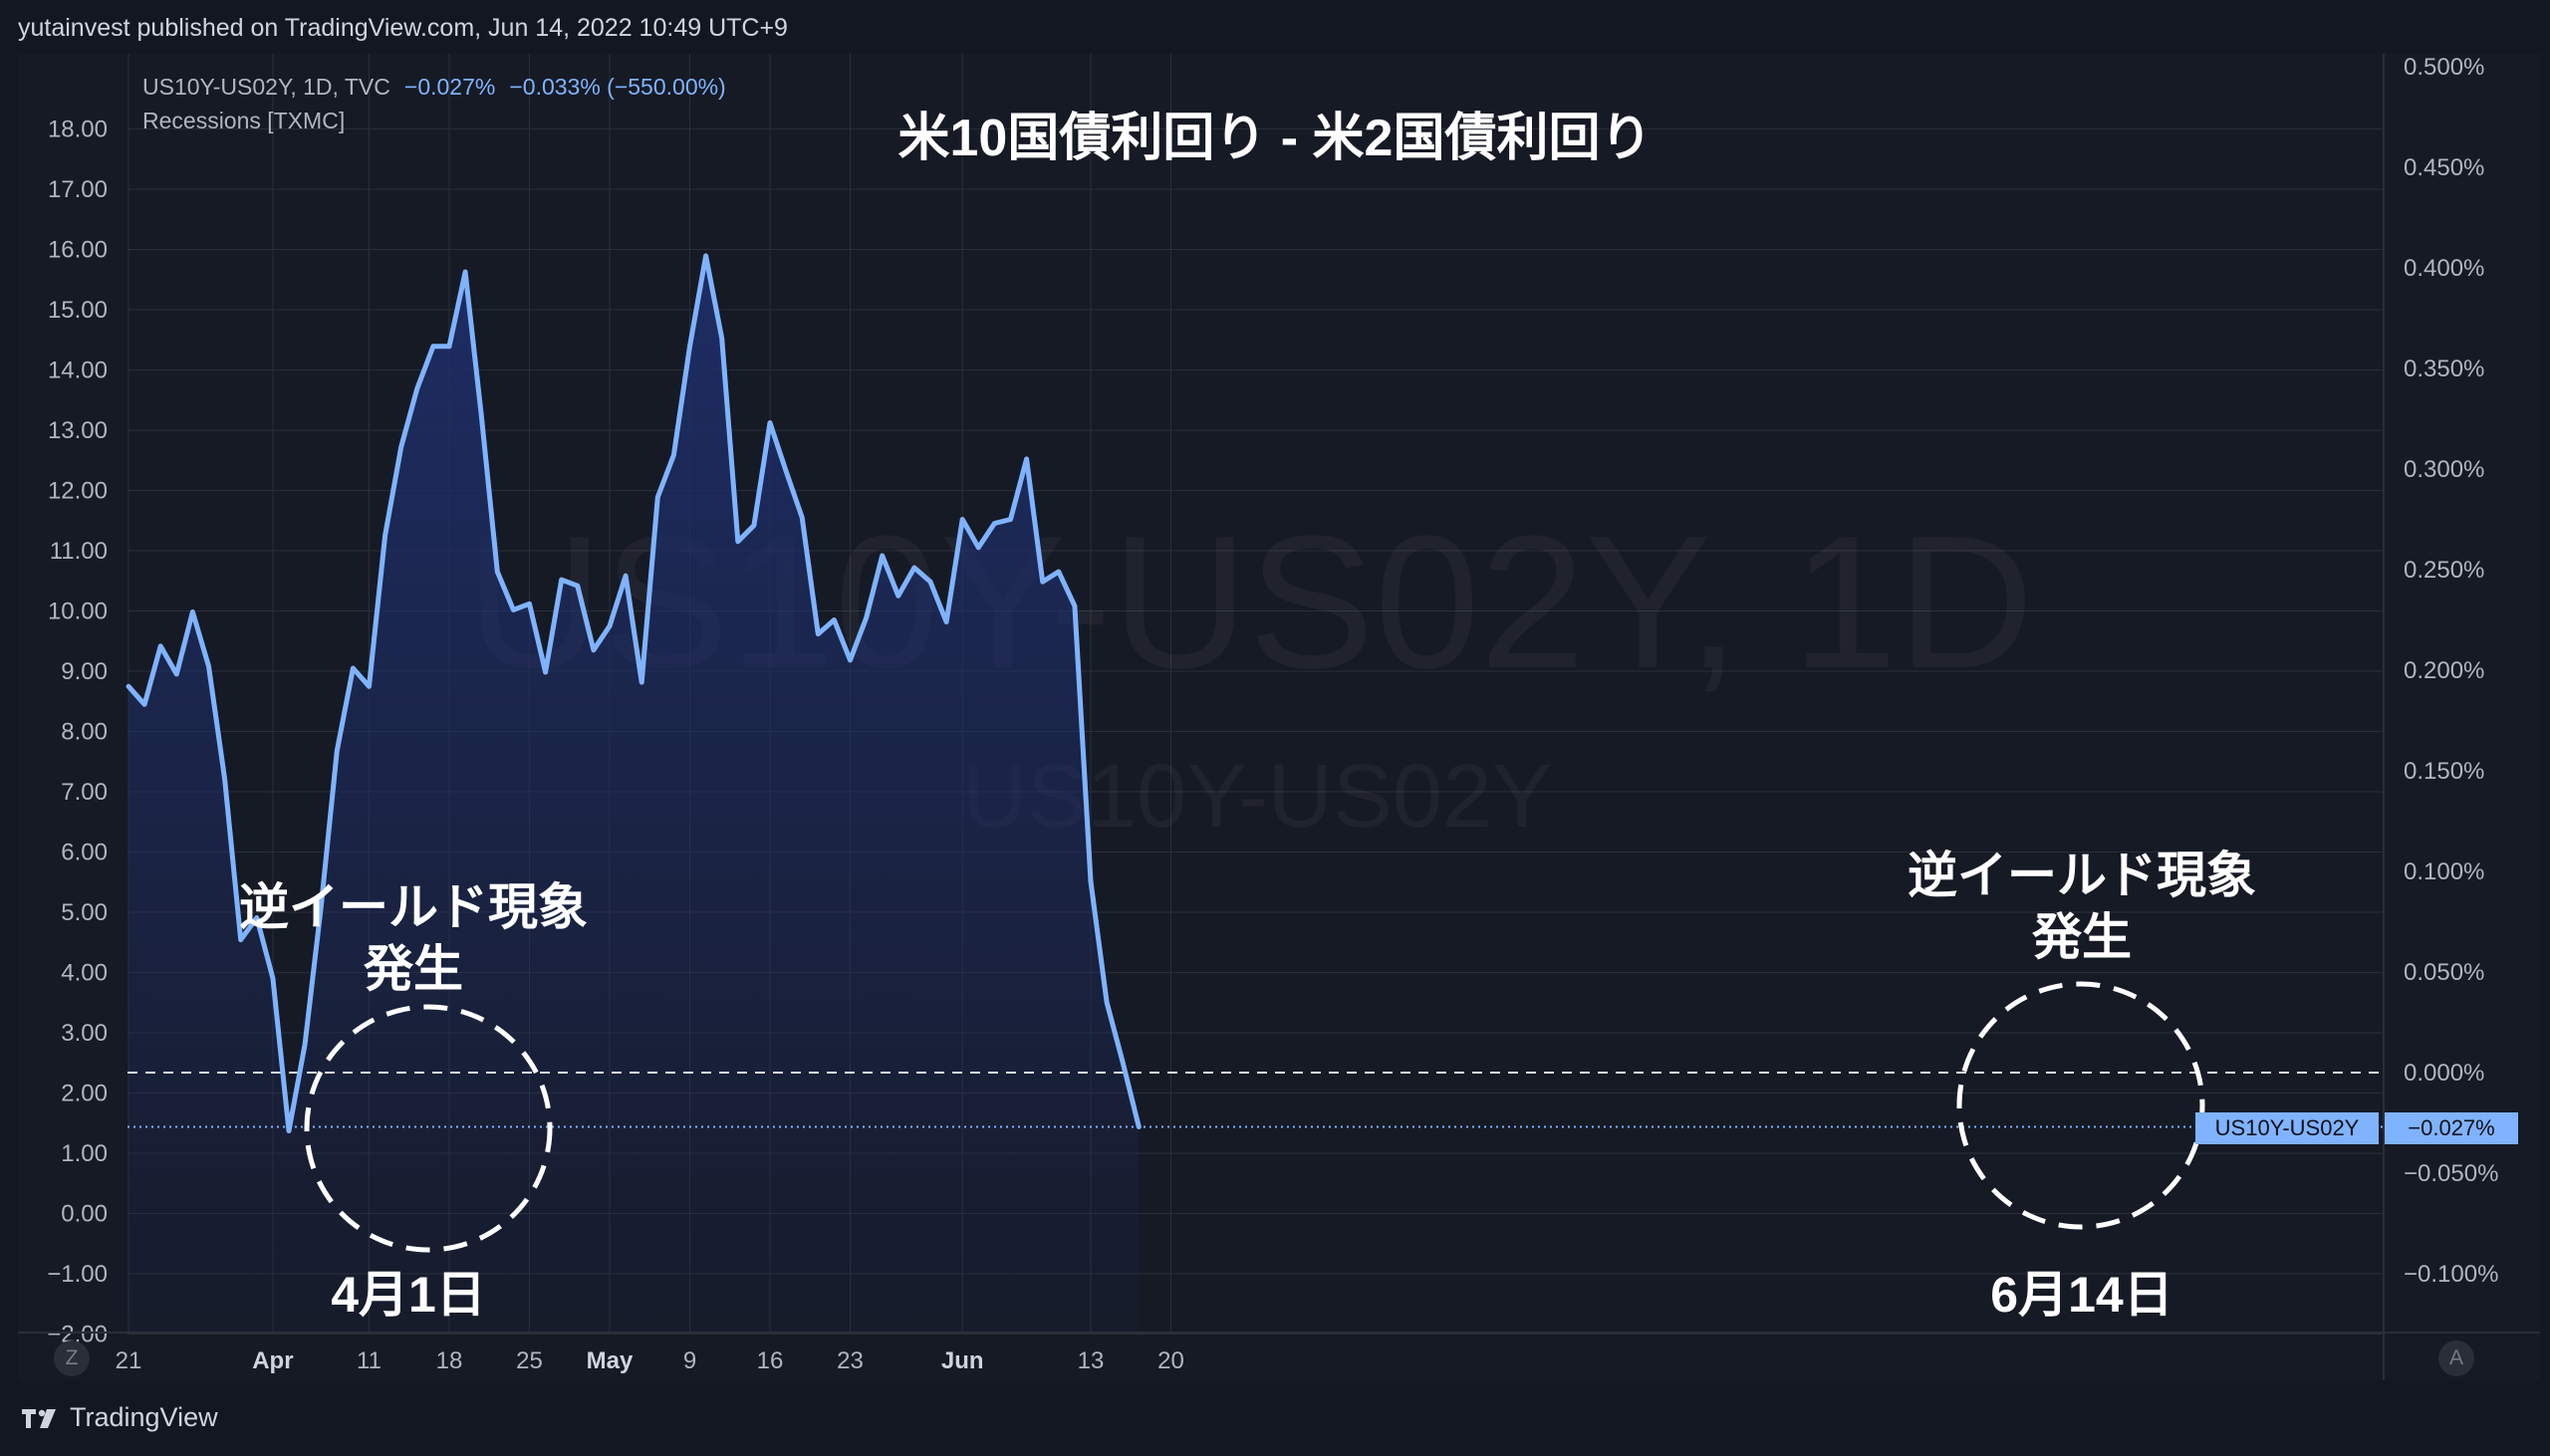  I want to click on right-axis-tick-label: 0.000%, so click(2444, 1073).